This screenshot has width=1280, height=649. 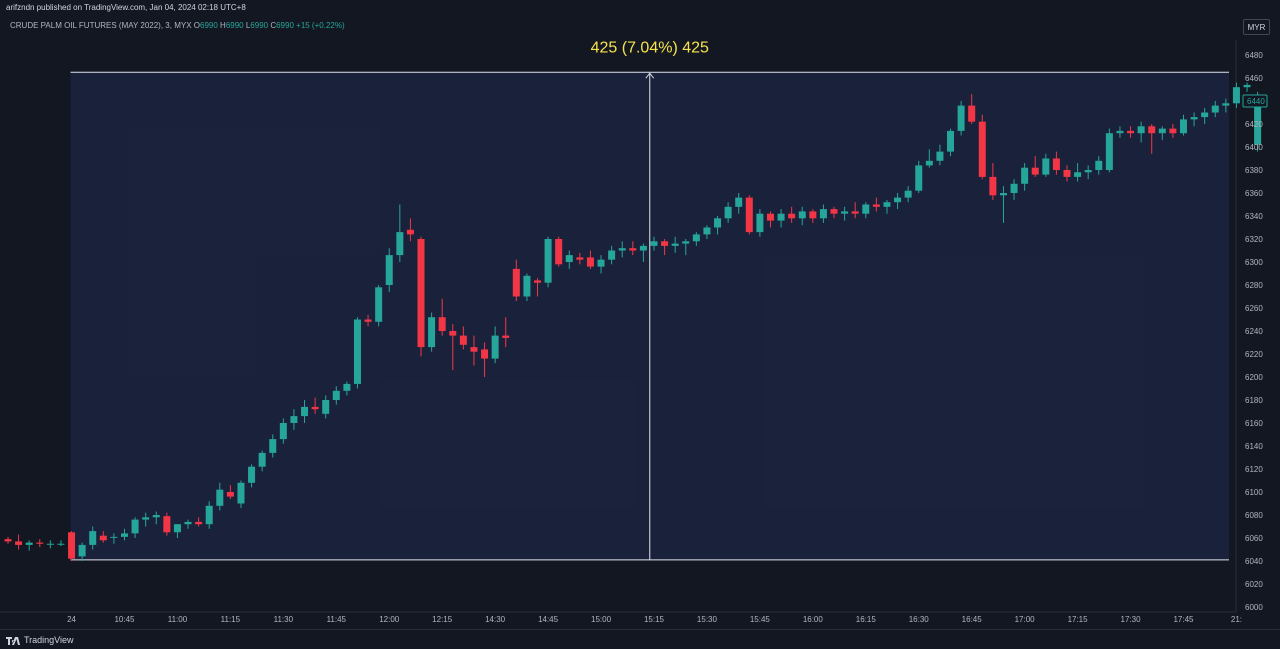 What do you see at coordinates (124, 619) in the screenshot?
I see `time-tick-label: 10:45` at bounding box center [124, 619].